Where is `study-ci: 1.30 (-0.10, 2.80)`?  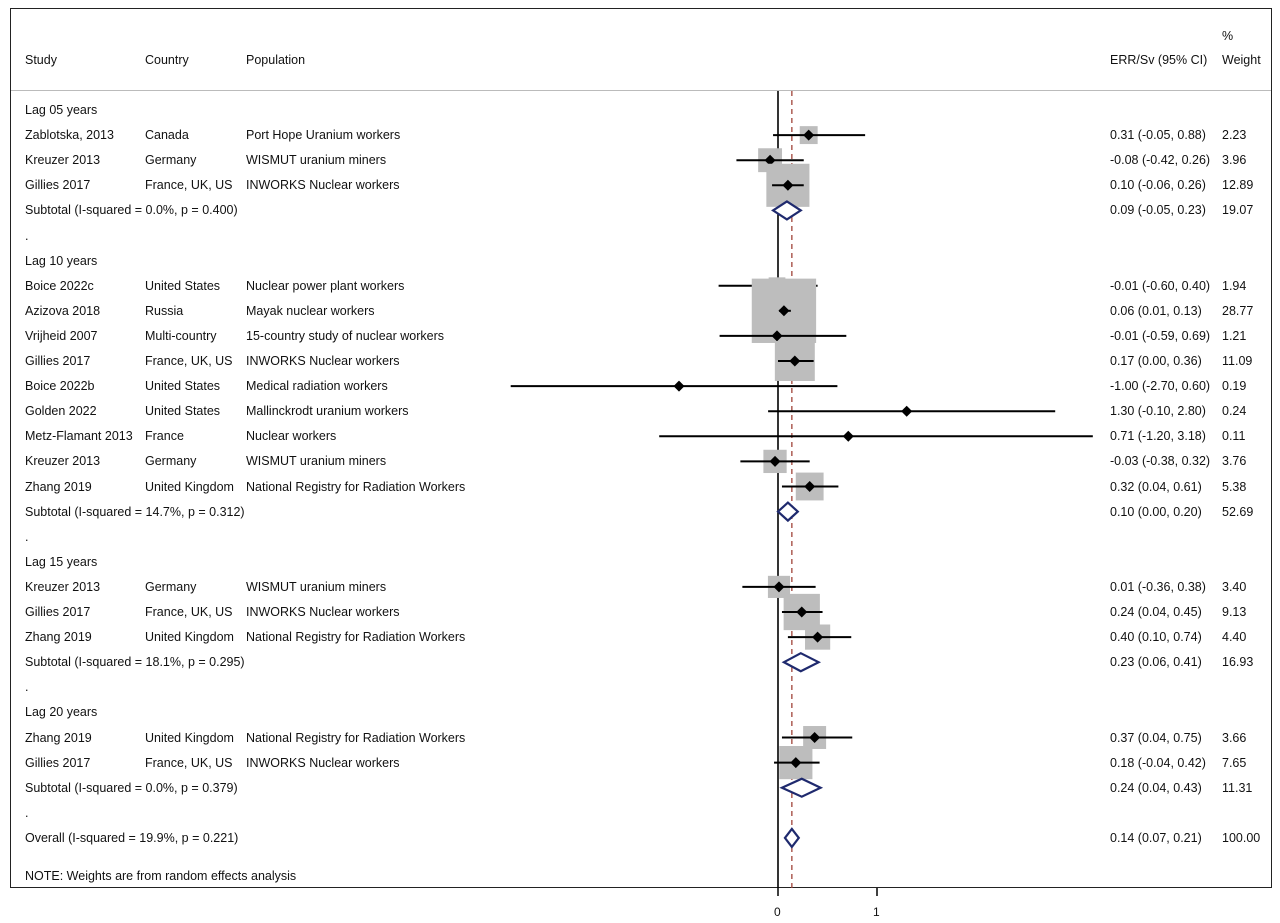
study-ci: 1.30 (-0.10, 2.80) is located at coordinates (1158, 411).